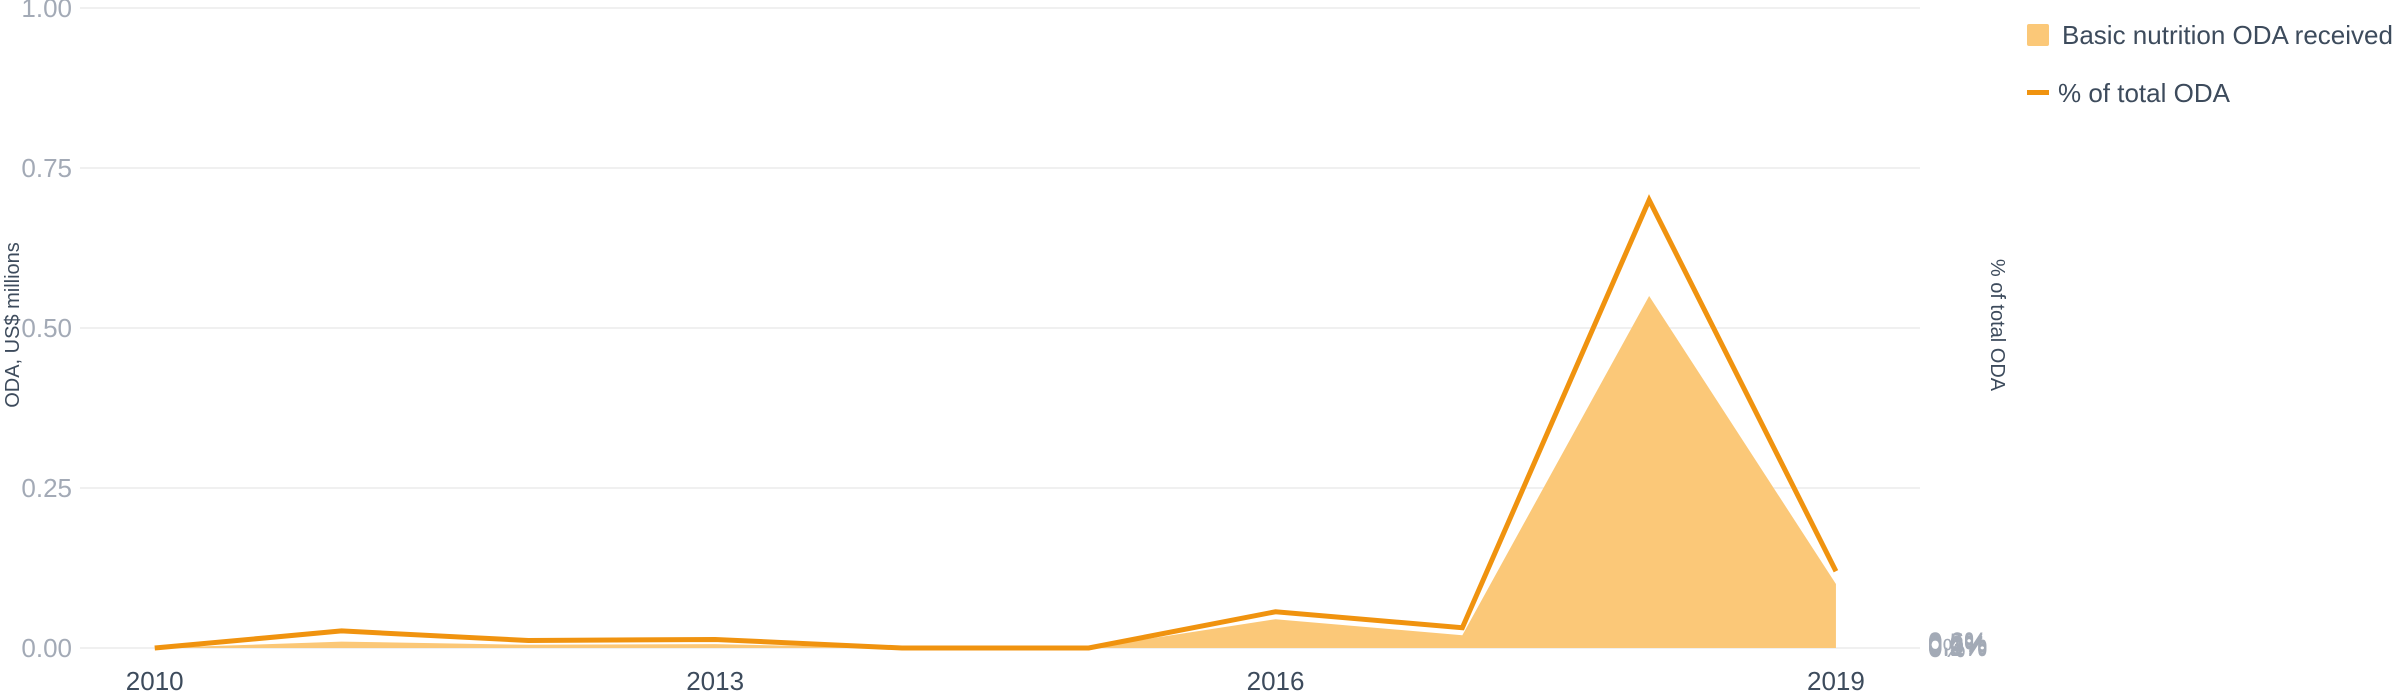 The width and height of the screenshot is (2400, 700). What do you see at coordinates (46, 328) in the screenshot?
I see `y-tick-label: 0.50` at bounding box center [46, 328].